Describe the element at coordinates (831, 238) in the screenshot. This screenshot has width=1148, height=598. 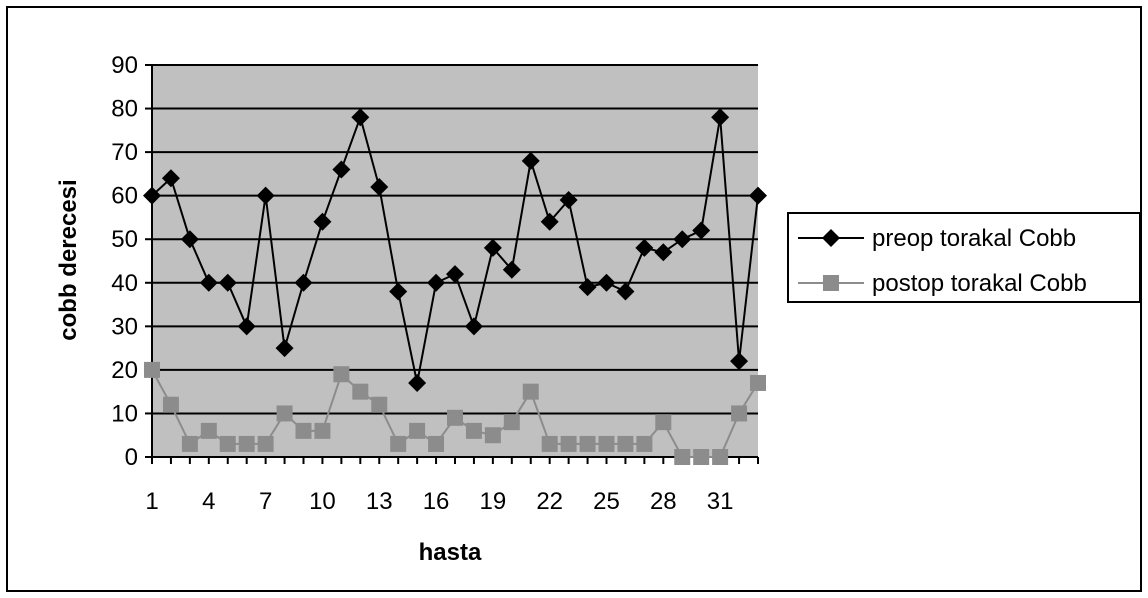
I see `legend-marker-preop` at that location.